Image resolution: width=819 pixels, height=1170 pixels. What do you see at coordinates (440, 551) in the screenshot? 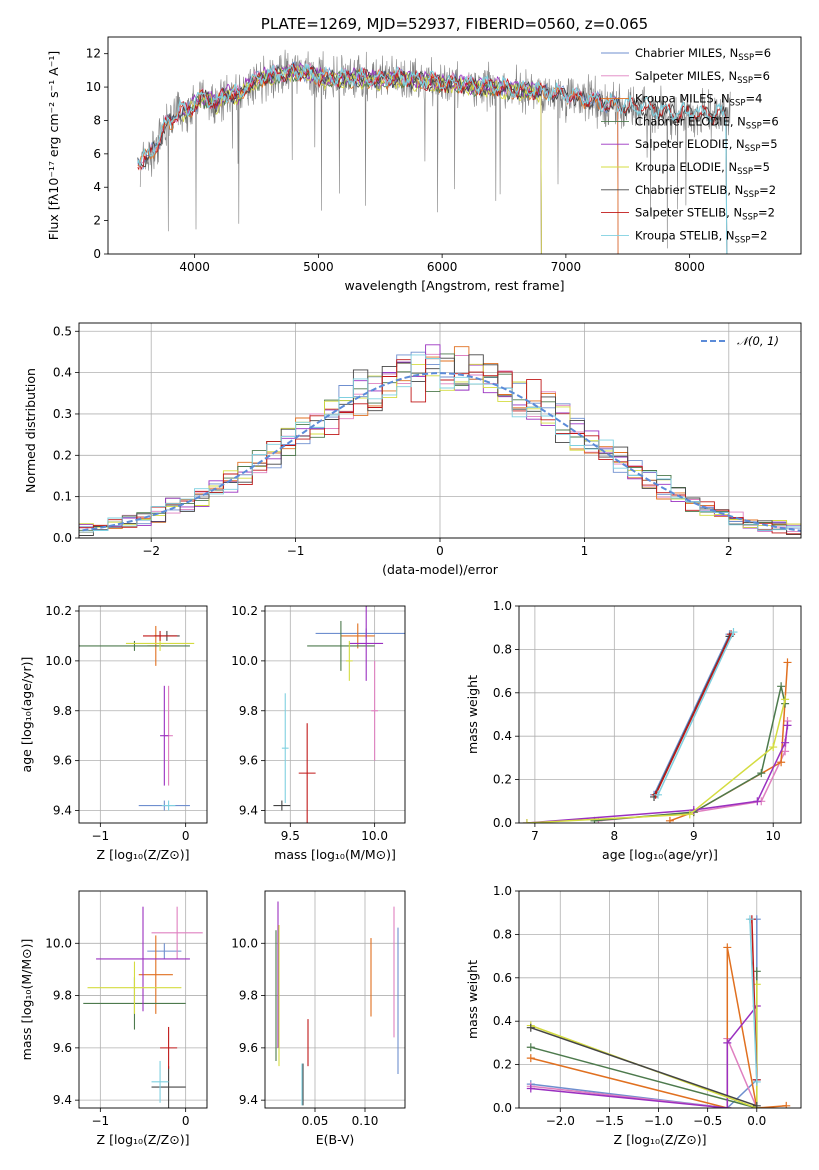
I see `x-tick-label: 0` at bounding box center [440, 551].